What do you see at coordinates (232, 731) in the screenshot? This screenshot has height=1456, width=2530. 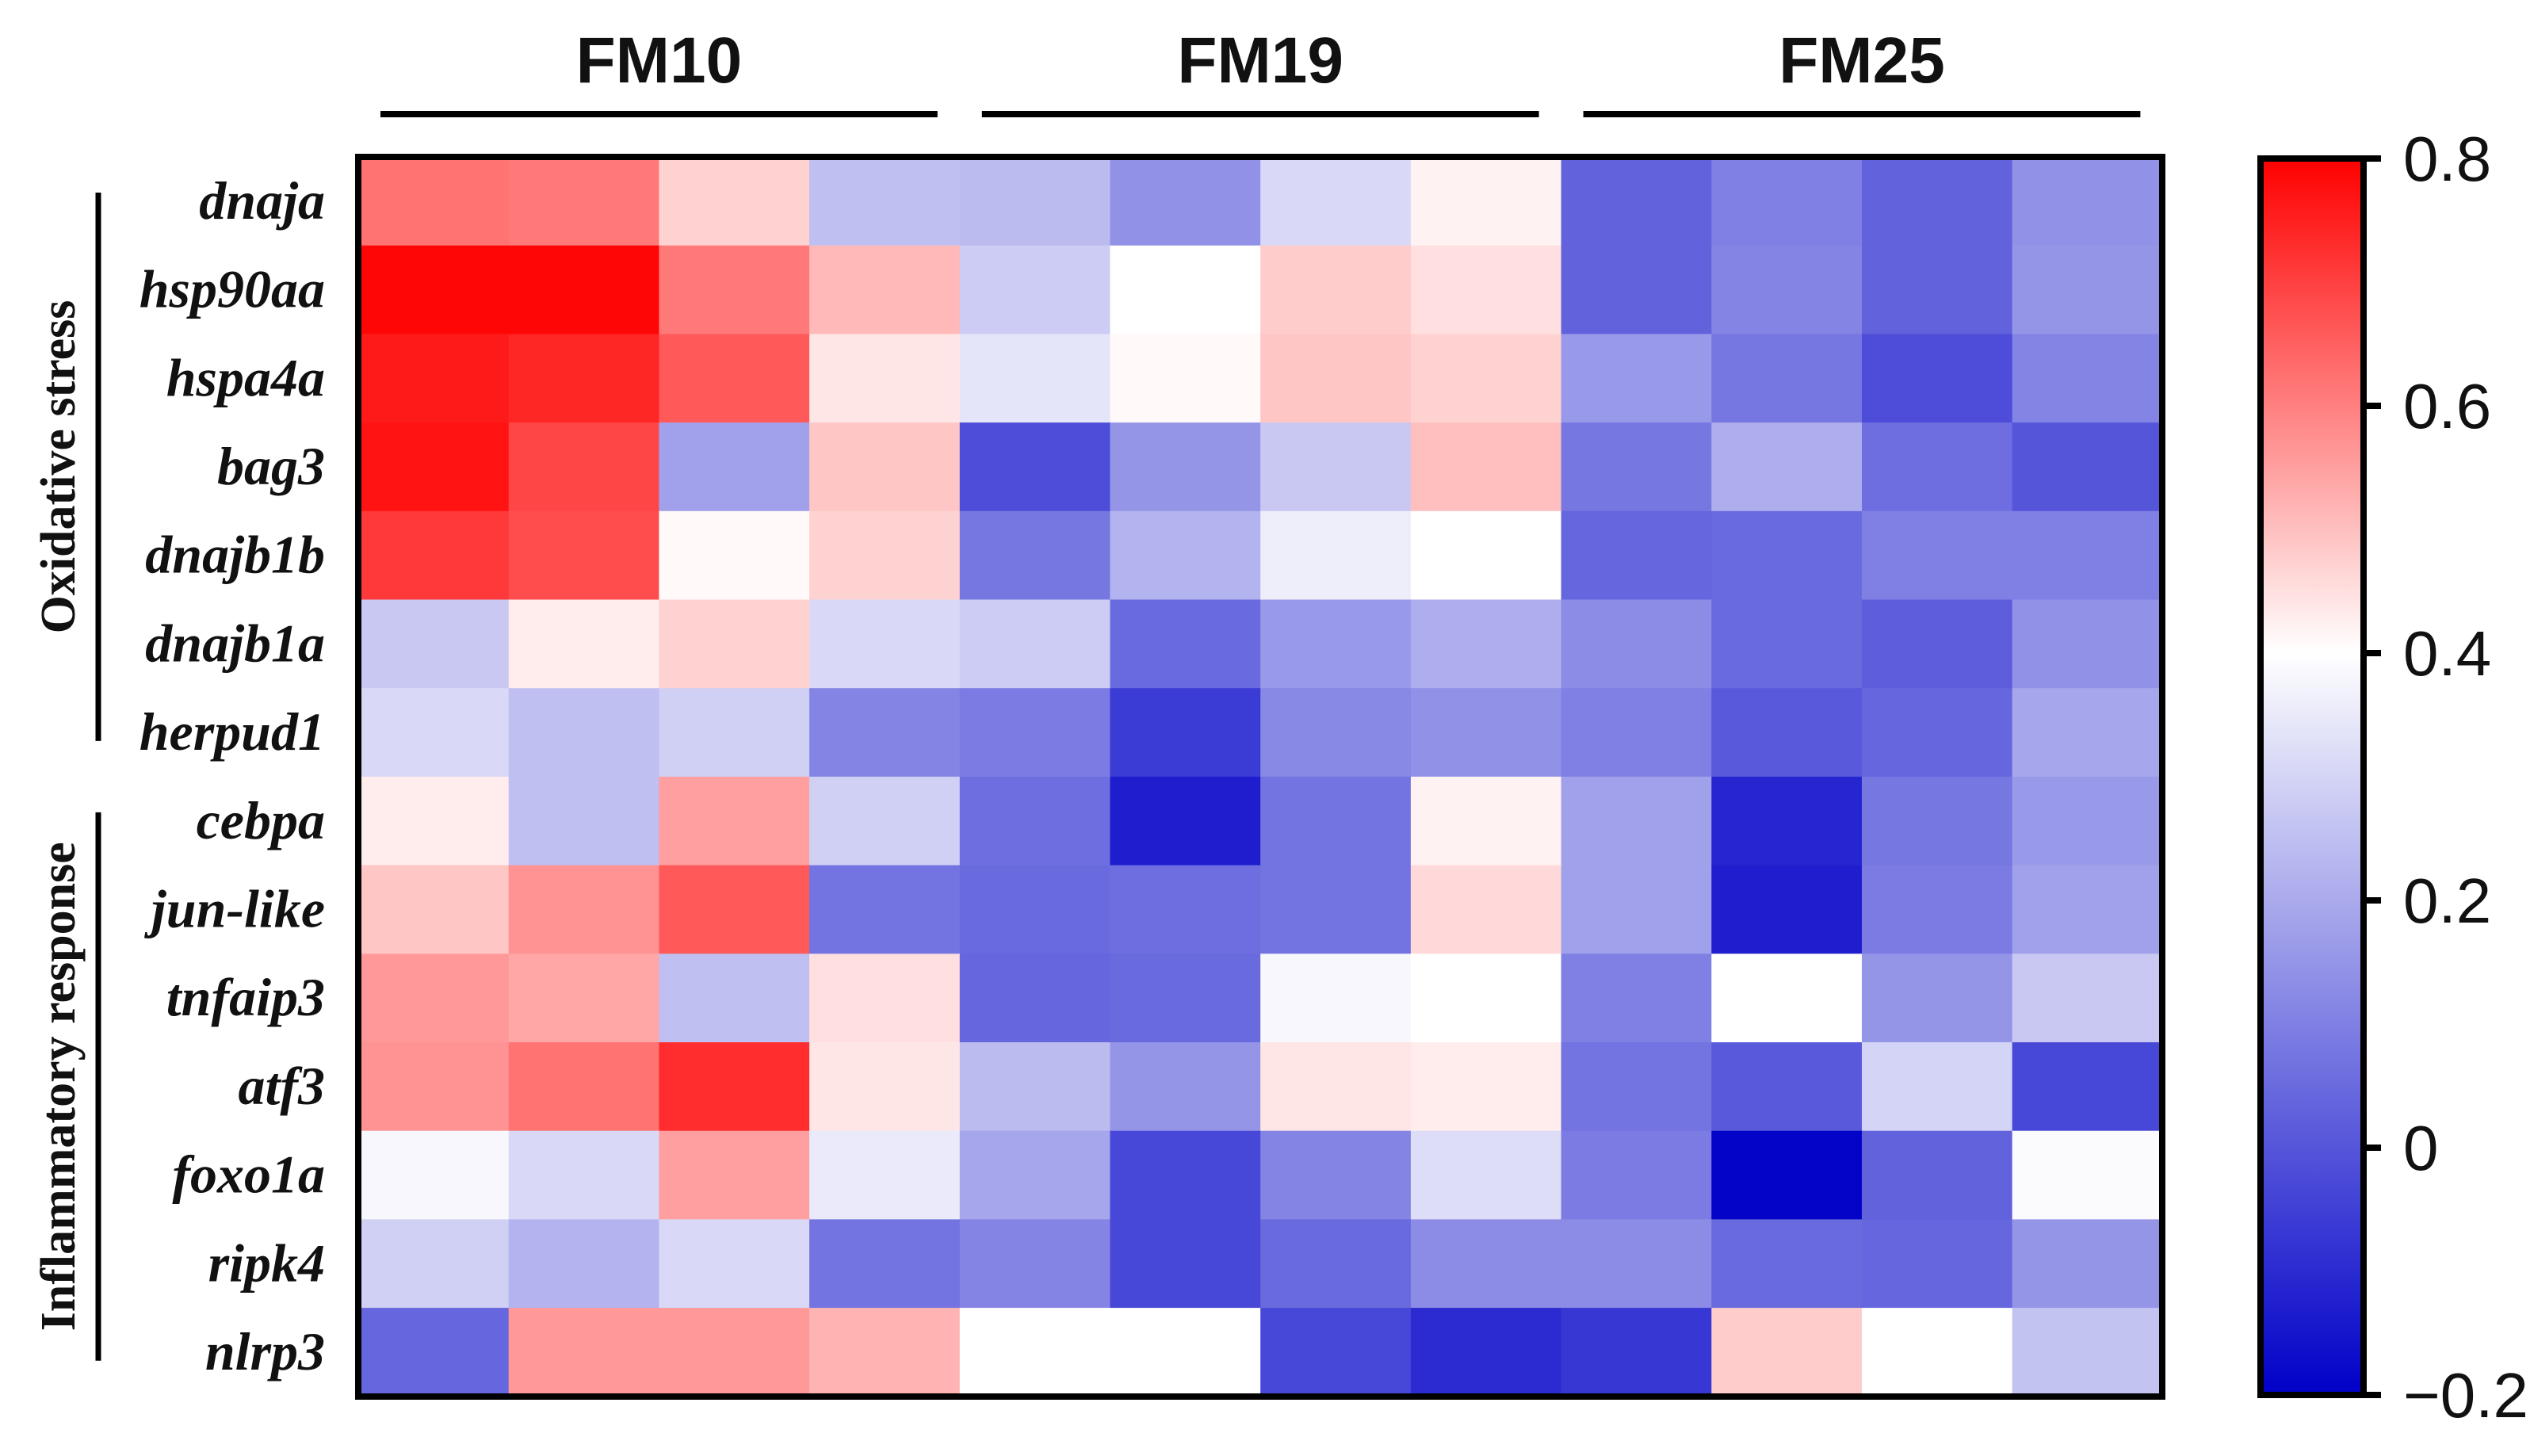 I see `gene-label-herpud1: herpud1` at bounding box center [232, 731].